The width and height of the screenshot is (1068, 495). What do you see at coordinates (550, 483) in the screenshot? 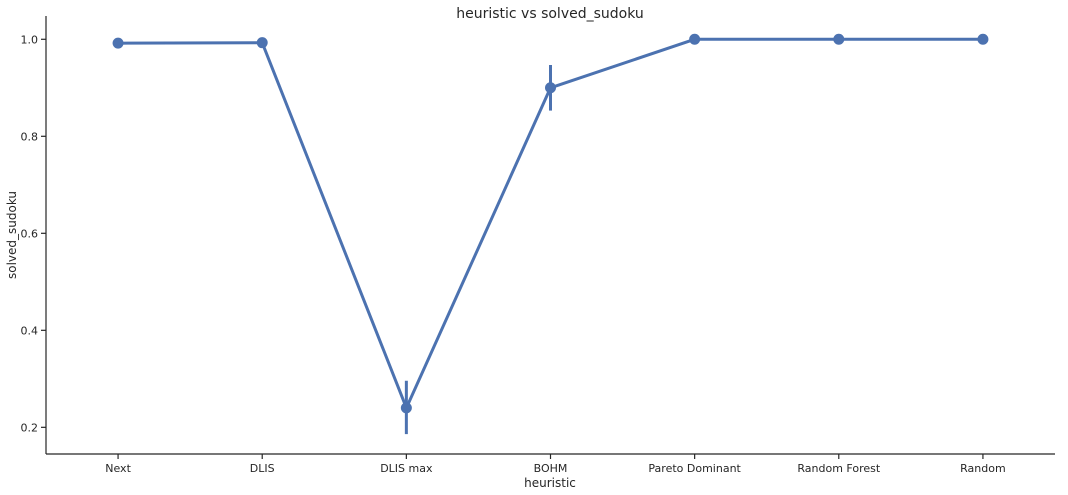
I see `x-axis-label: heuristic` at bounding box center [550, 483].